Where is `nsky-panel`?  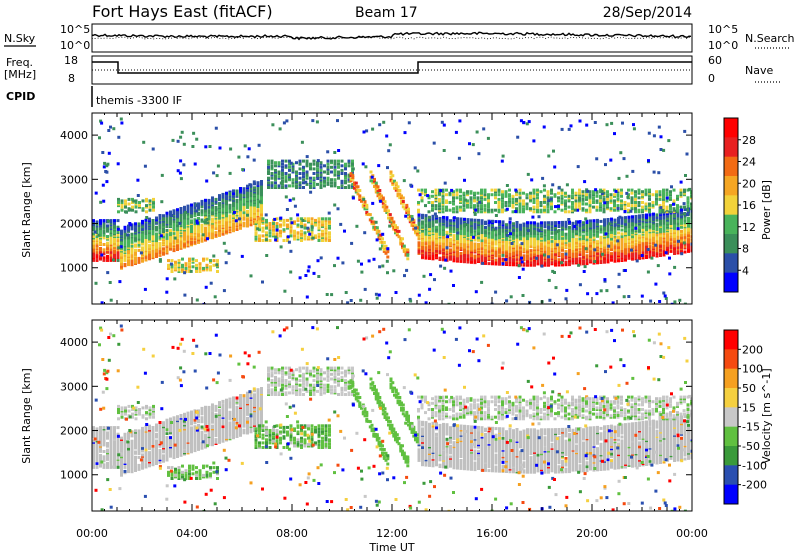 nsky-panel is located at coordinates (392, 38).